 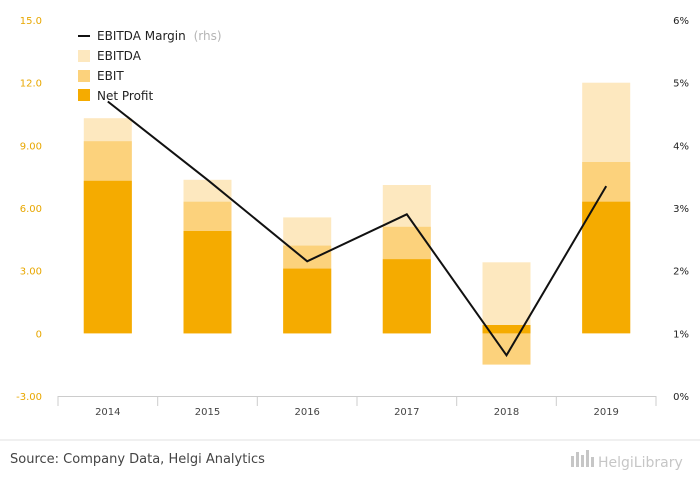 I want to click on y2-tick-label: 1%, so click(x=681, y=334).